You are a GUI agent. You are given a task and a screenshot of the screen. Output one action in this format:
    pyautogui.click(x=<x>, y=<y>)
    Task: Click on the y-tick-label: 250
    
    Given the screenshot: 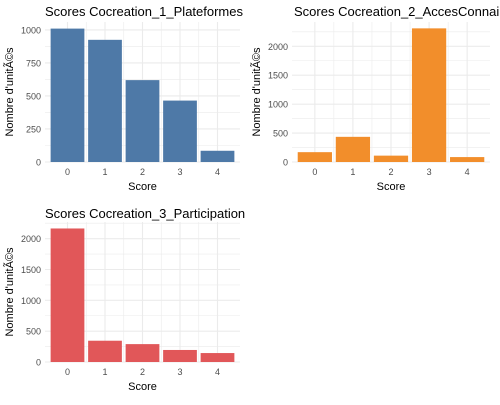 What is the action you would take?
    pyautogui.click(x=33, y=129)
    